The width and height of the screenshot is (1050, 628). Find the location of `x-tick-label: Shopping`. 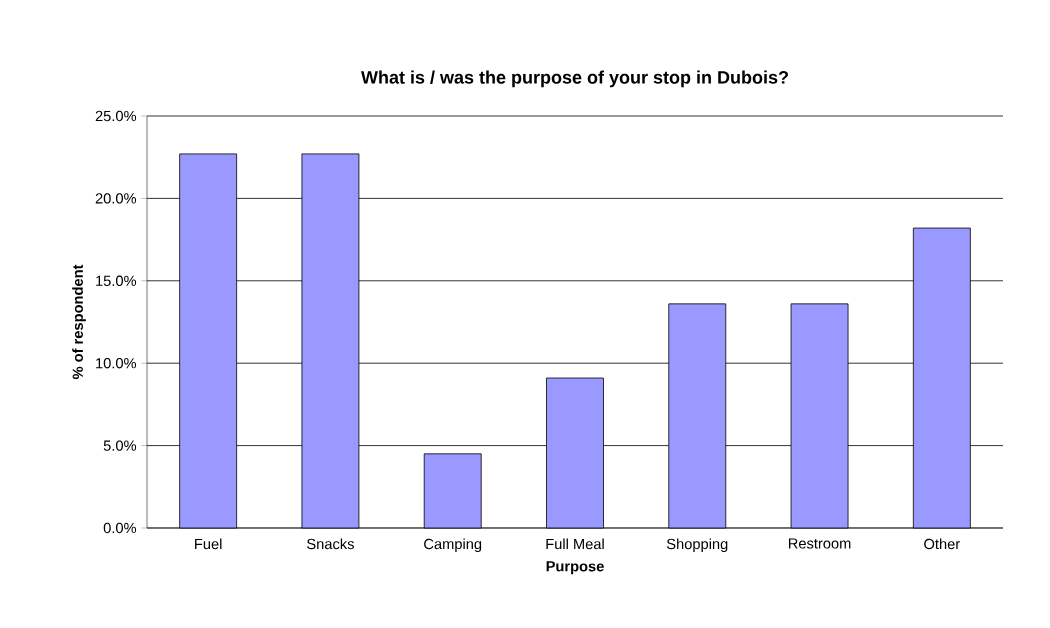

x-tick-label: Shopping is located at coordinates (697, 545).